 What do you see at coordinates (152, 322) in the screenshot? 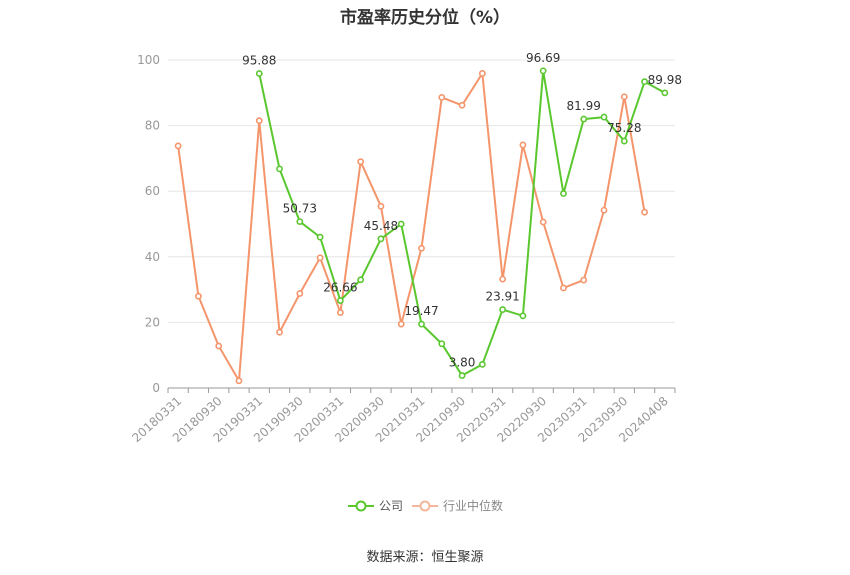
I see `y-tick-label: 20` at bounding box center [152, 322].